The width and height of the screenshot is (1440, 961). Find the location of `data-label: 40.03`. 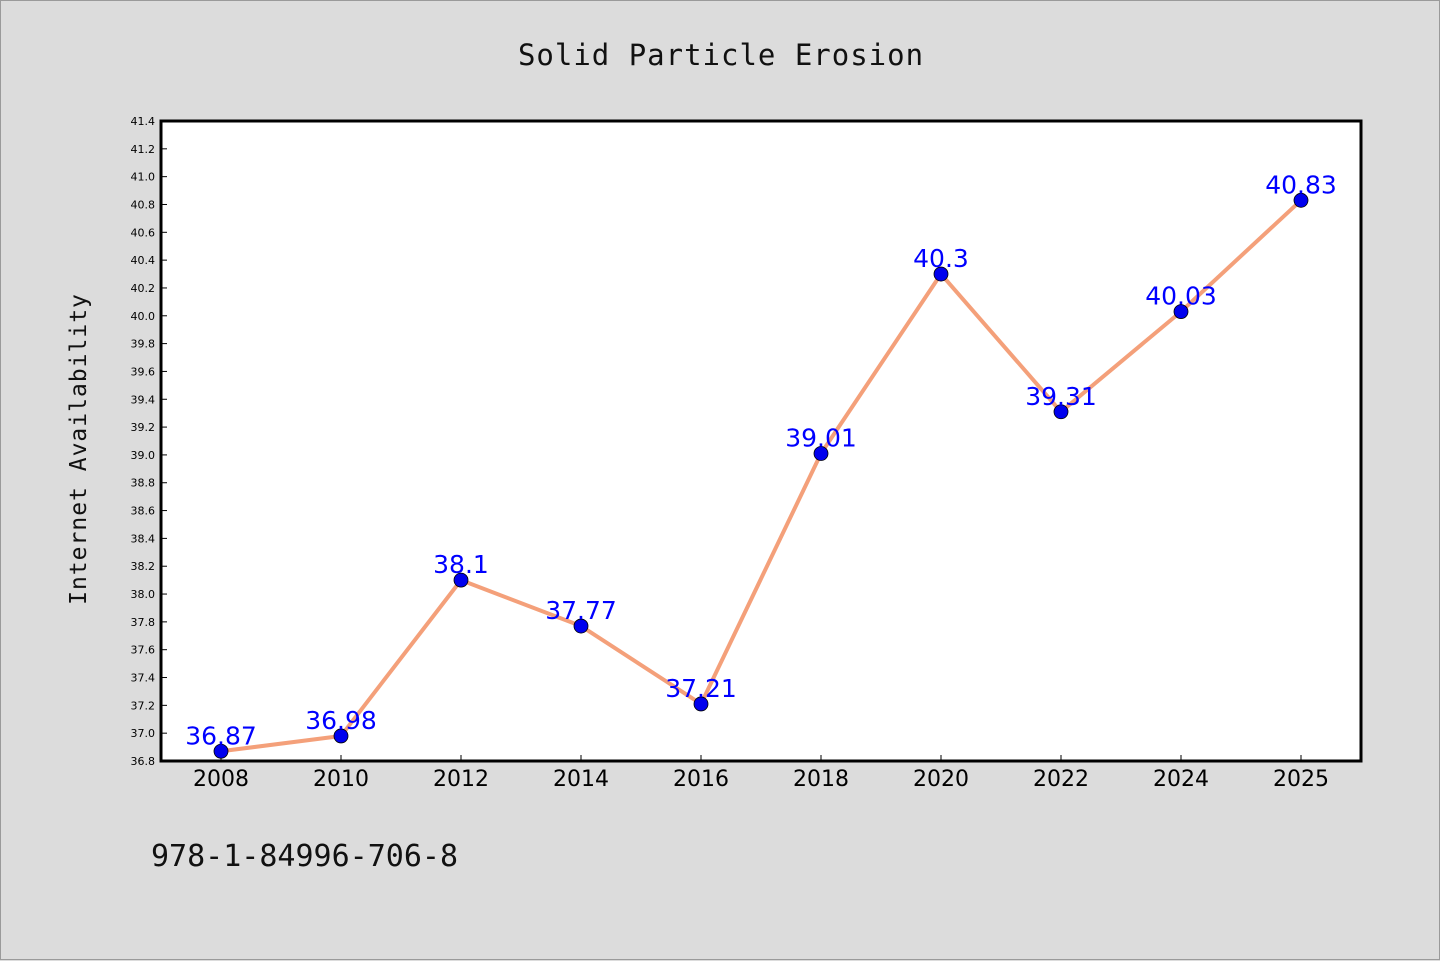

data-label: 40.03 is located at coordinates (1181, 296).